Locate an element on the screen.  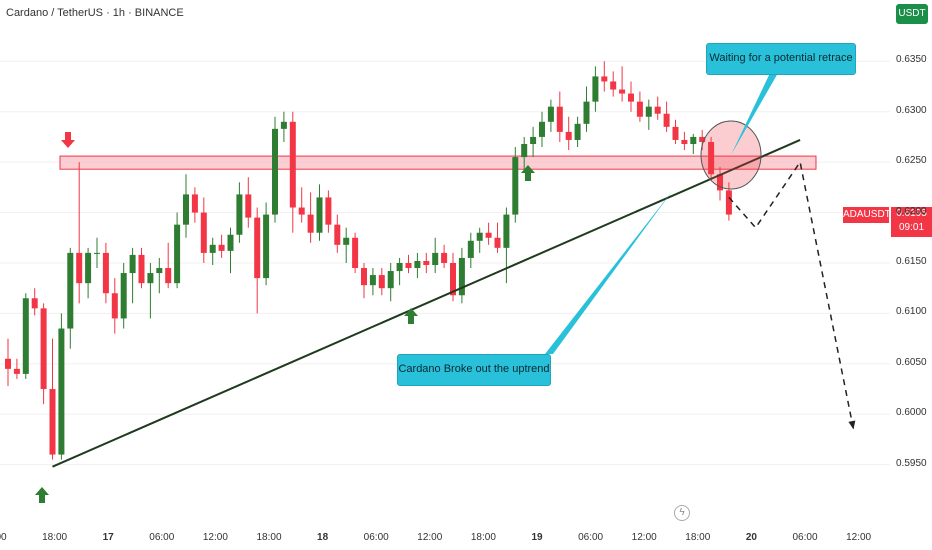
symbol-label: ADAUSDT is located at coordinates (867, 215).